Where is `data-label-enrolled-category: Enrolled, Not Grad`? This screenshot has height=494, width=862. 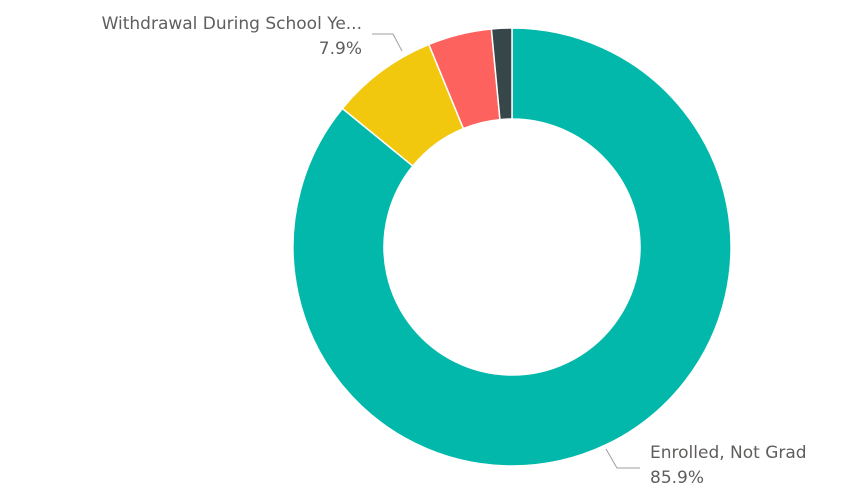 data-label-enrolled-category: Enrolled, Not Grad is located at coordinates (728, 453).